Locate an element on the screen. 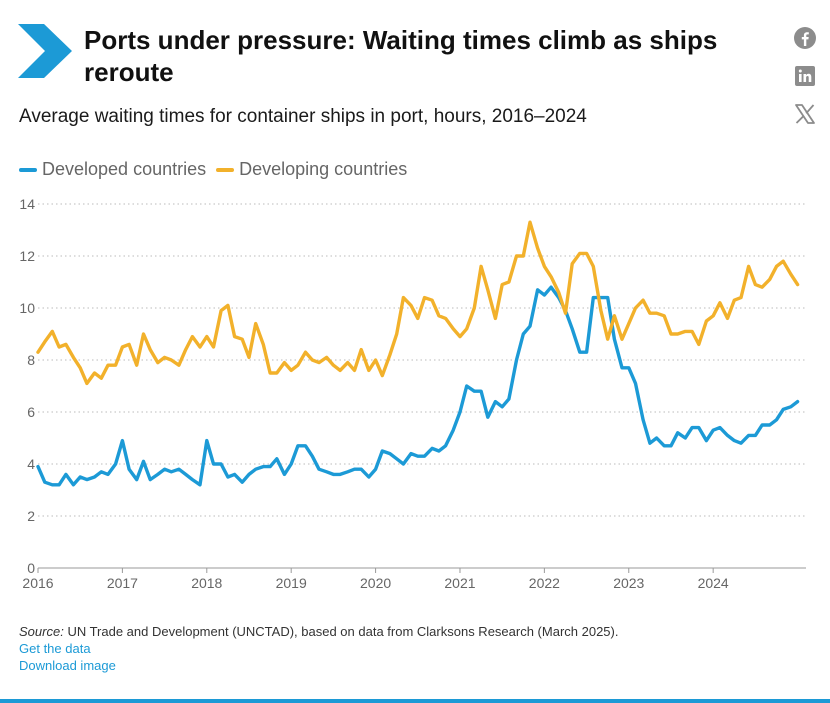  y-tick-label: 4 is located at coordinates (31, 464).